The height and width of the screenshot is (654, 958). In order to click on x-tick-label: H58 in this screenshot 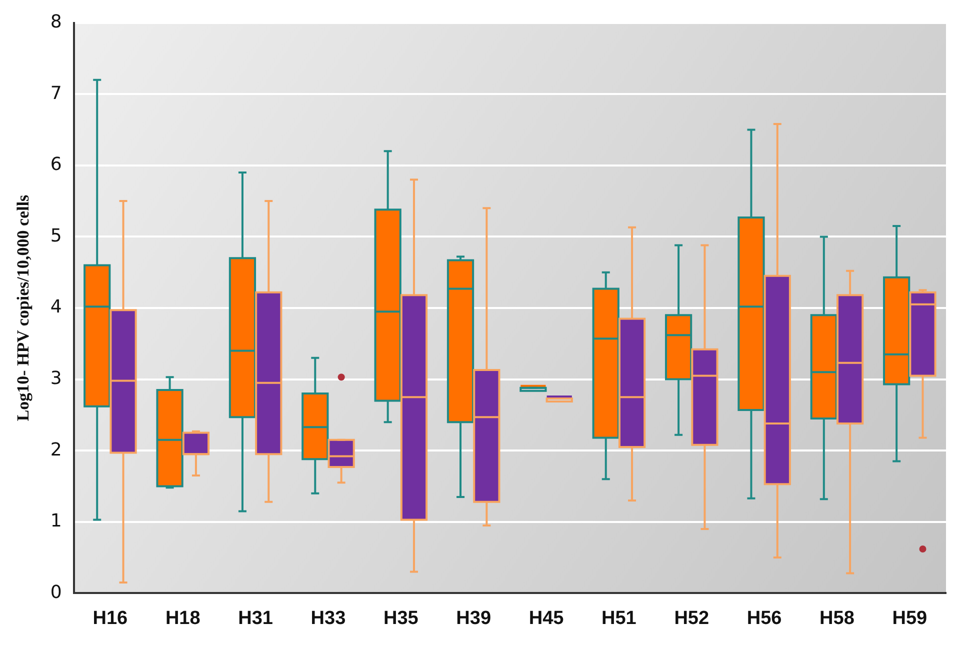, I will do `click(837, 618)`.